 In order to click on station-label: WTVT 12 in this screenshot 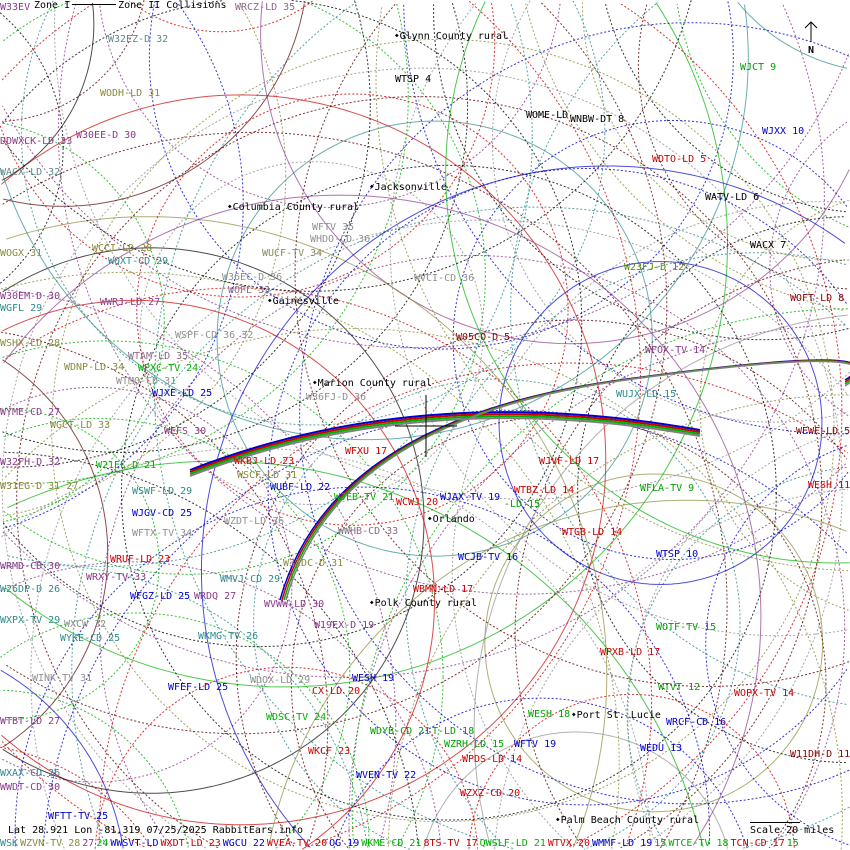, I will do `click(679, 687)`.